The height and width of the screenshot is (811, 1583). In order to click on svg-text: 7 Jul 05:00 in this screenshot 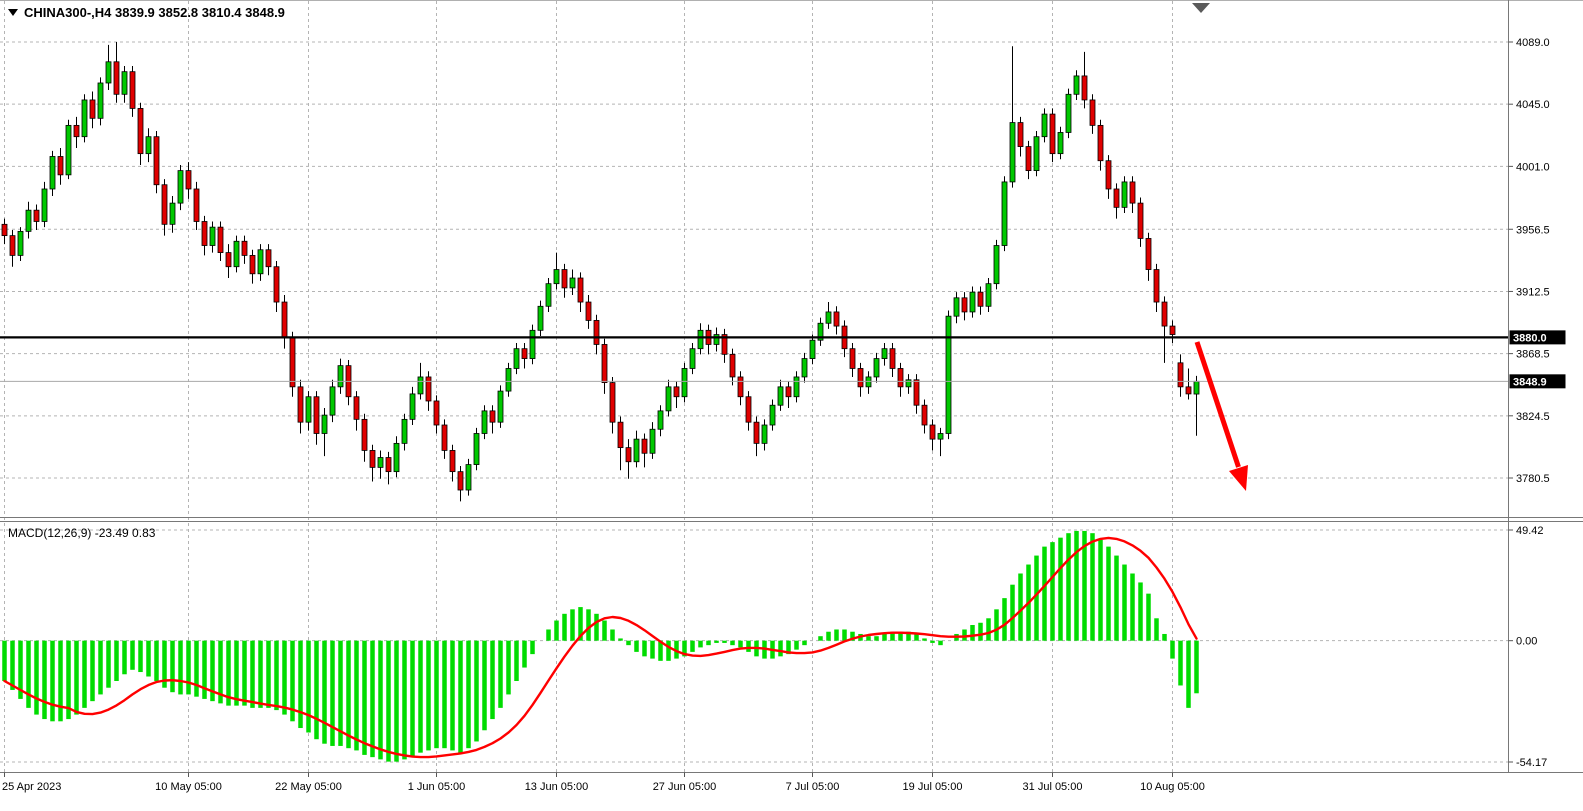, I will do `click(813, 787)`.